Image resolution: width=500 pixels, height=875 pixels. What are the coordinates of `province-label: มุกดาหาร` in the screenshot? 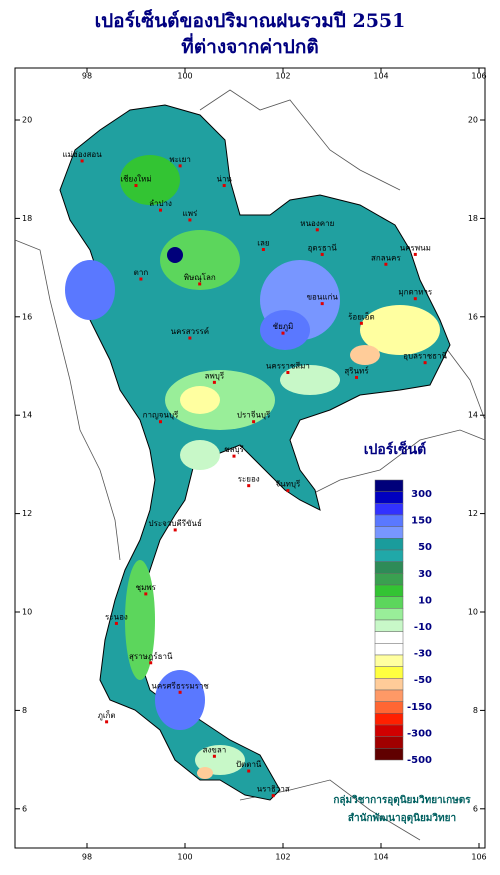 It's located at (415, 292).